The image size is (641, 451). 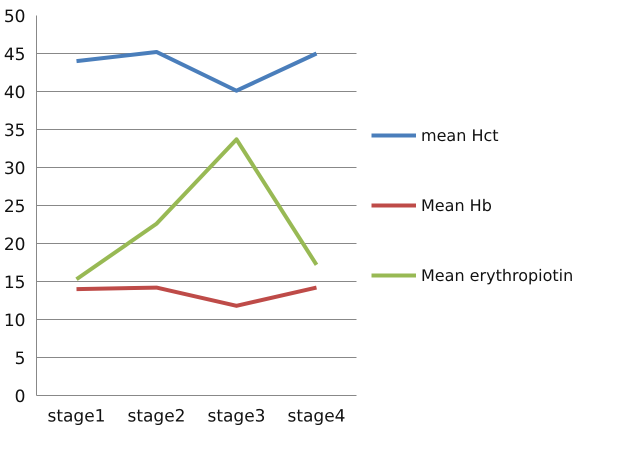 I want to click on y-tick-label: 35, so click(x=15, y=131).